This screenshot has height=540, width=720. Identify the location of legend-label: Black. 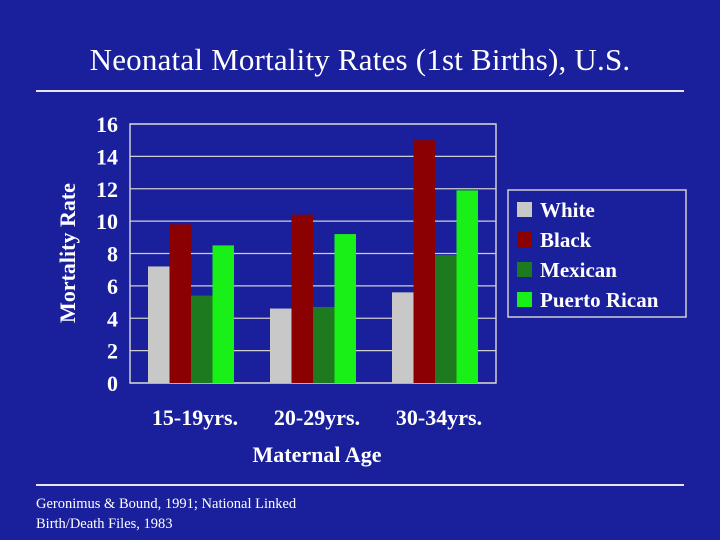
(566, 240).